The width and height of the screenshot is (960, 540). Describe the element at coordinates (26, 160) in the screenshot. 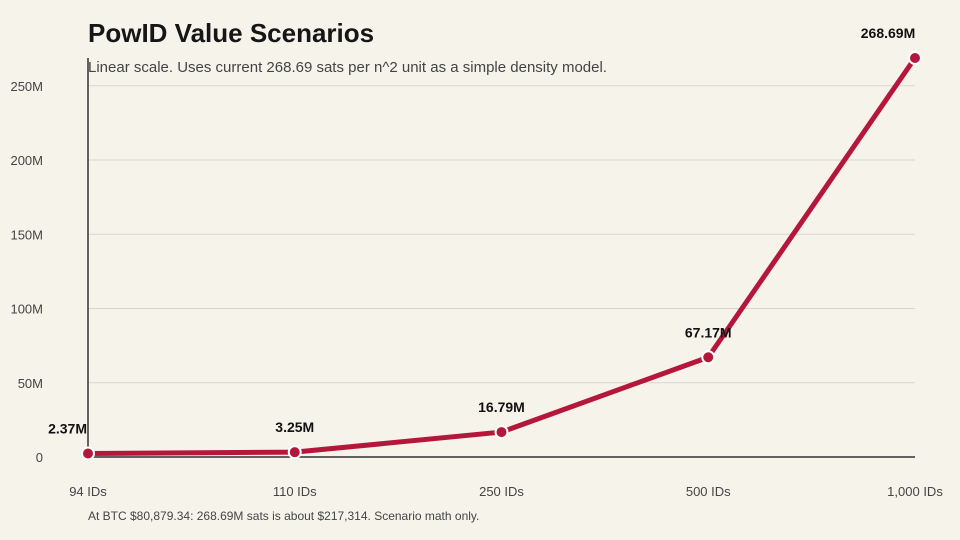

I see `y-tick-label: 200M` at that location.